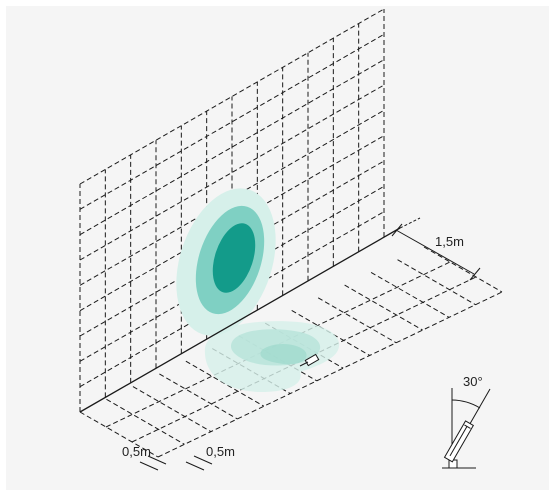 This screenshot has height=498, width=557. Describe the element at coordinates (220, 451) in the screenshot. I see `grid-spacing-label-right: 0,5m` at that location.